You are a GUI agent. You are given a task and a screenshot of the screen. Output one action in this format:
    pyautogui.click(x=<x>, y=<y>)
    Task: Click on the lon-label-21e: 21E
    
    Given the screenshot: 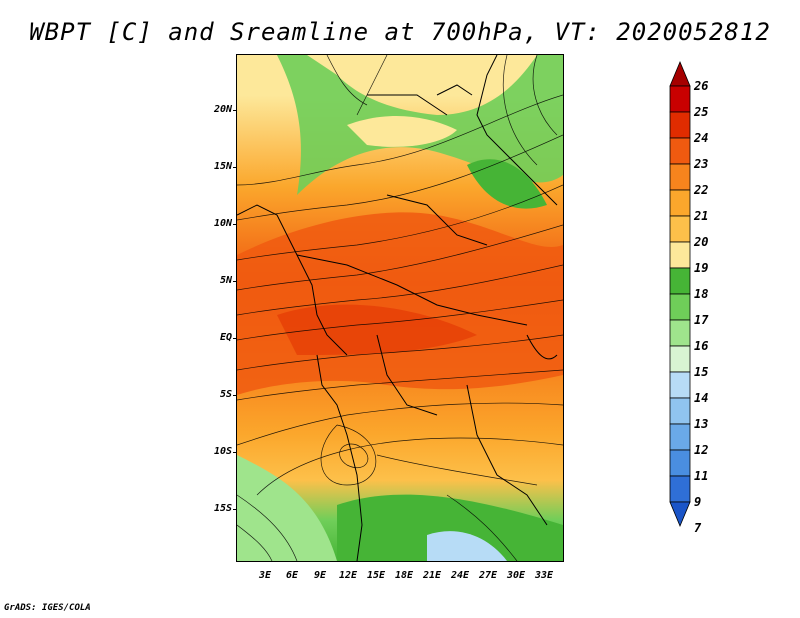 What is the action you would take?
    pyautogui.click(x=432, y=575)
    